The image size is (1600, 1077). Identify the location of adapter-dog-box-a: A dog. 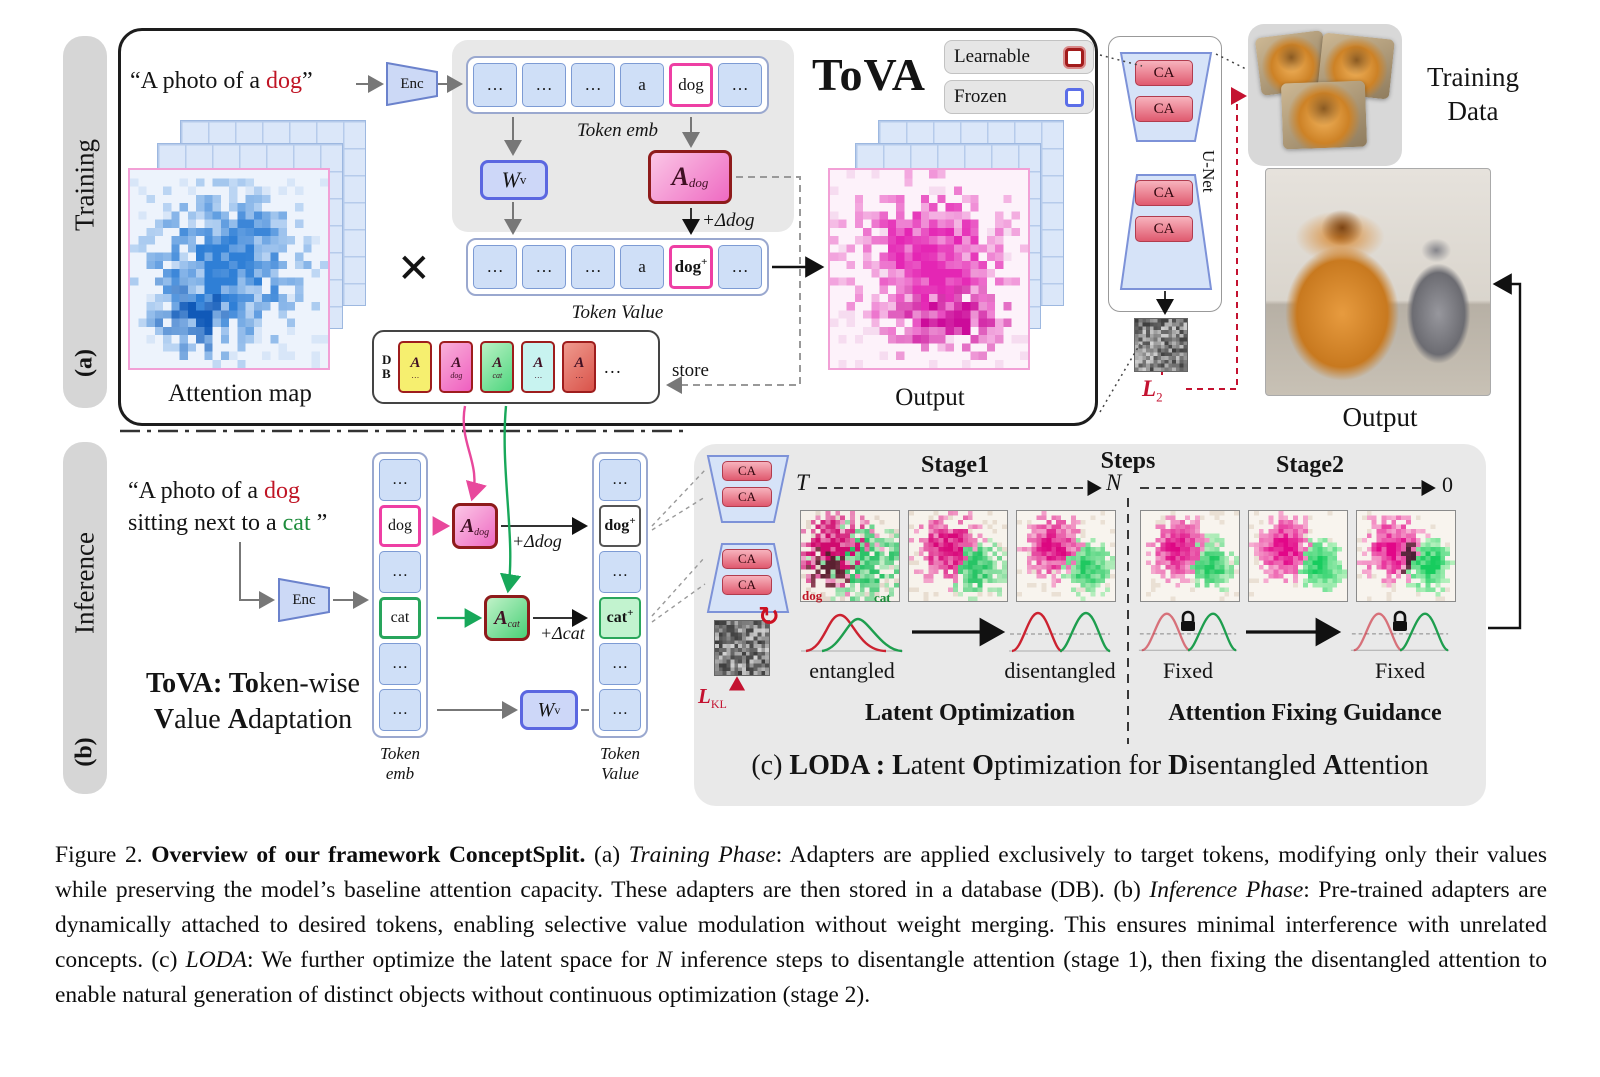
(690, 177).